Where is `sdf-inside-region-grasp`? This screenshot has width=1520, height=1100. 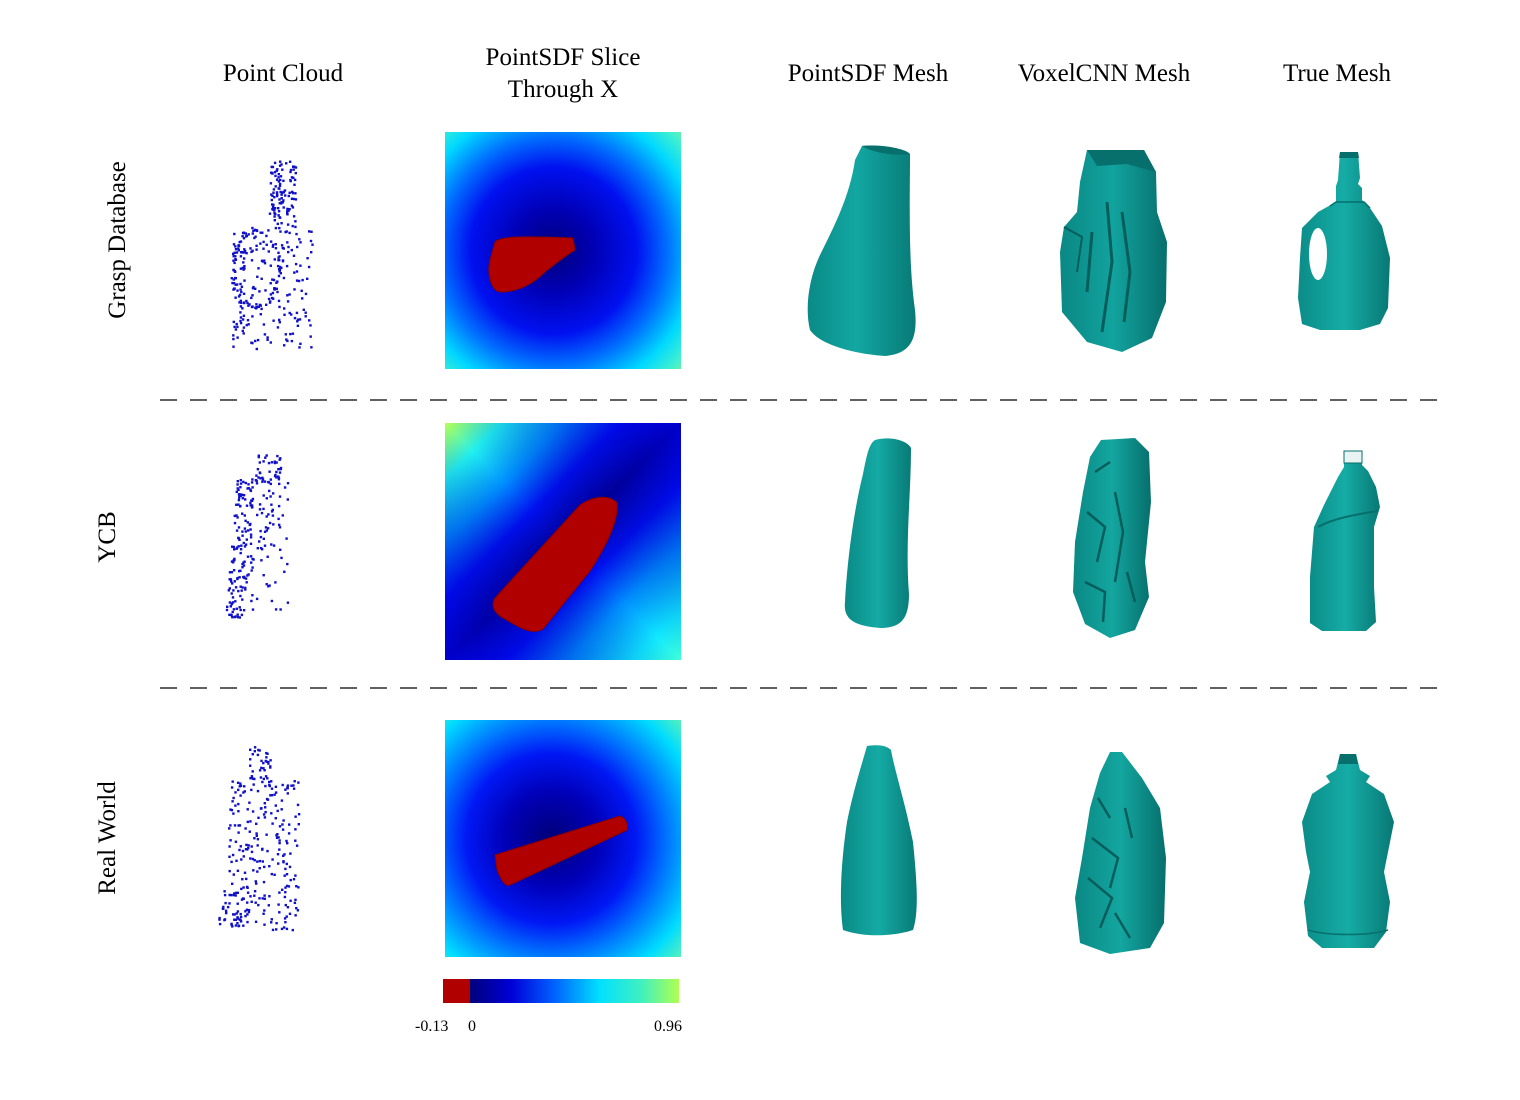
sdf-inside-region-grasp is located at coordinates (532, 264).